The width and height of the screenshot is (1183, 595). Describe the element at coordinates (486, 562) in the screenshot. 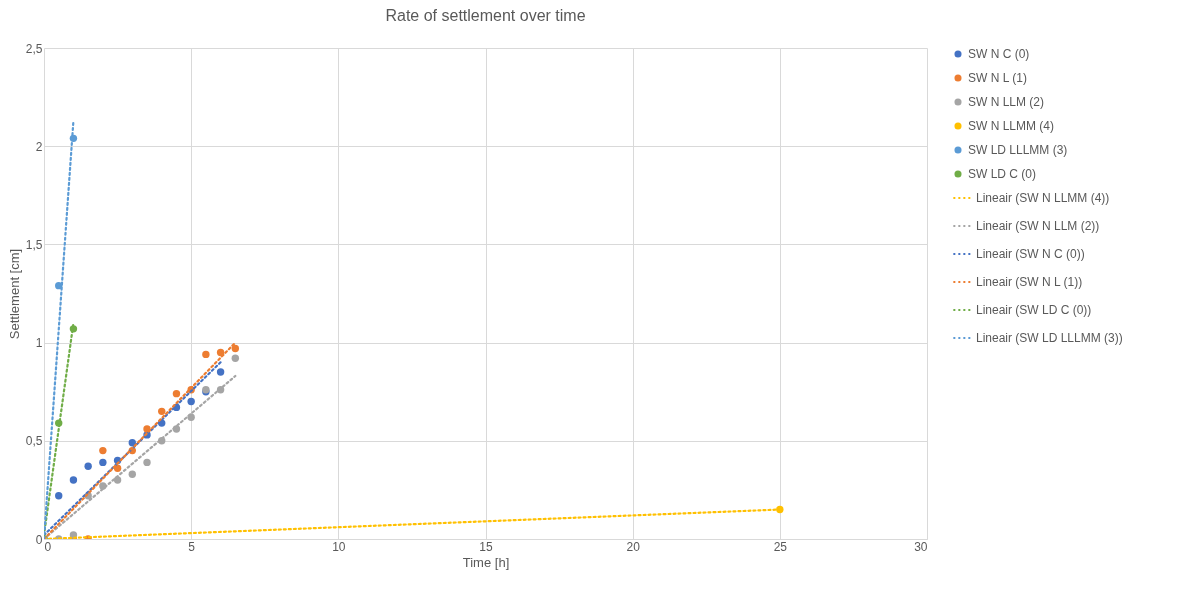

I see `x-axis-title: Time [h]` at that location.